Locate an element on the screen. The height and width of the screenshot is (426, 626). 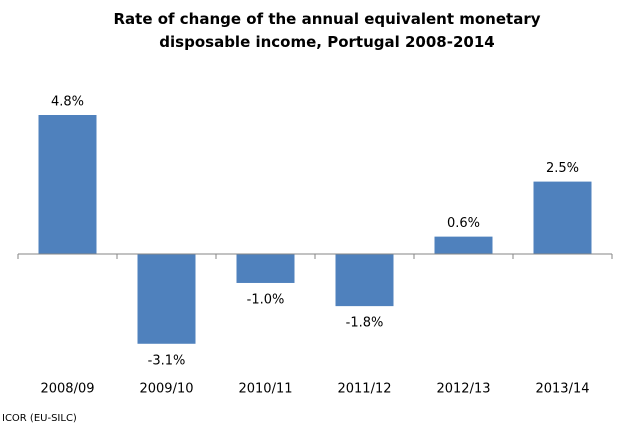
data-label: 2.5% is located at coordinates (562, 168).